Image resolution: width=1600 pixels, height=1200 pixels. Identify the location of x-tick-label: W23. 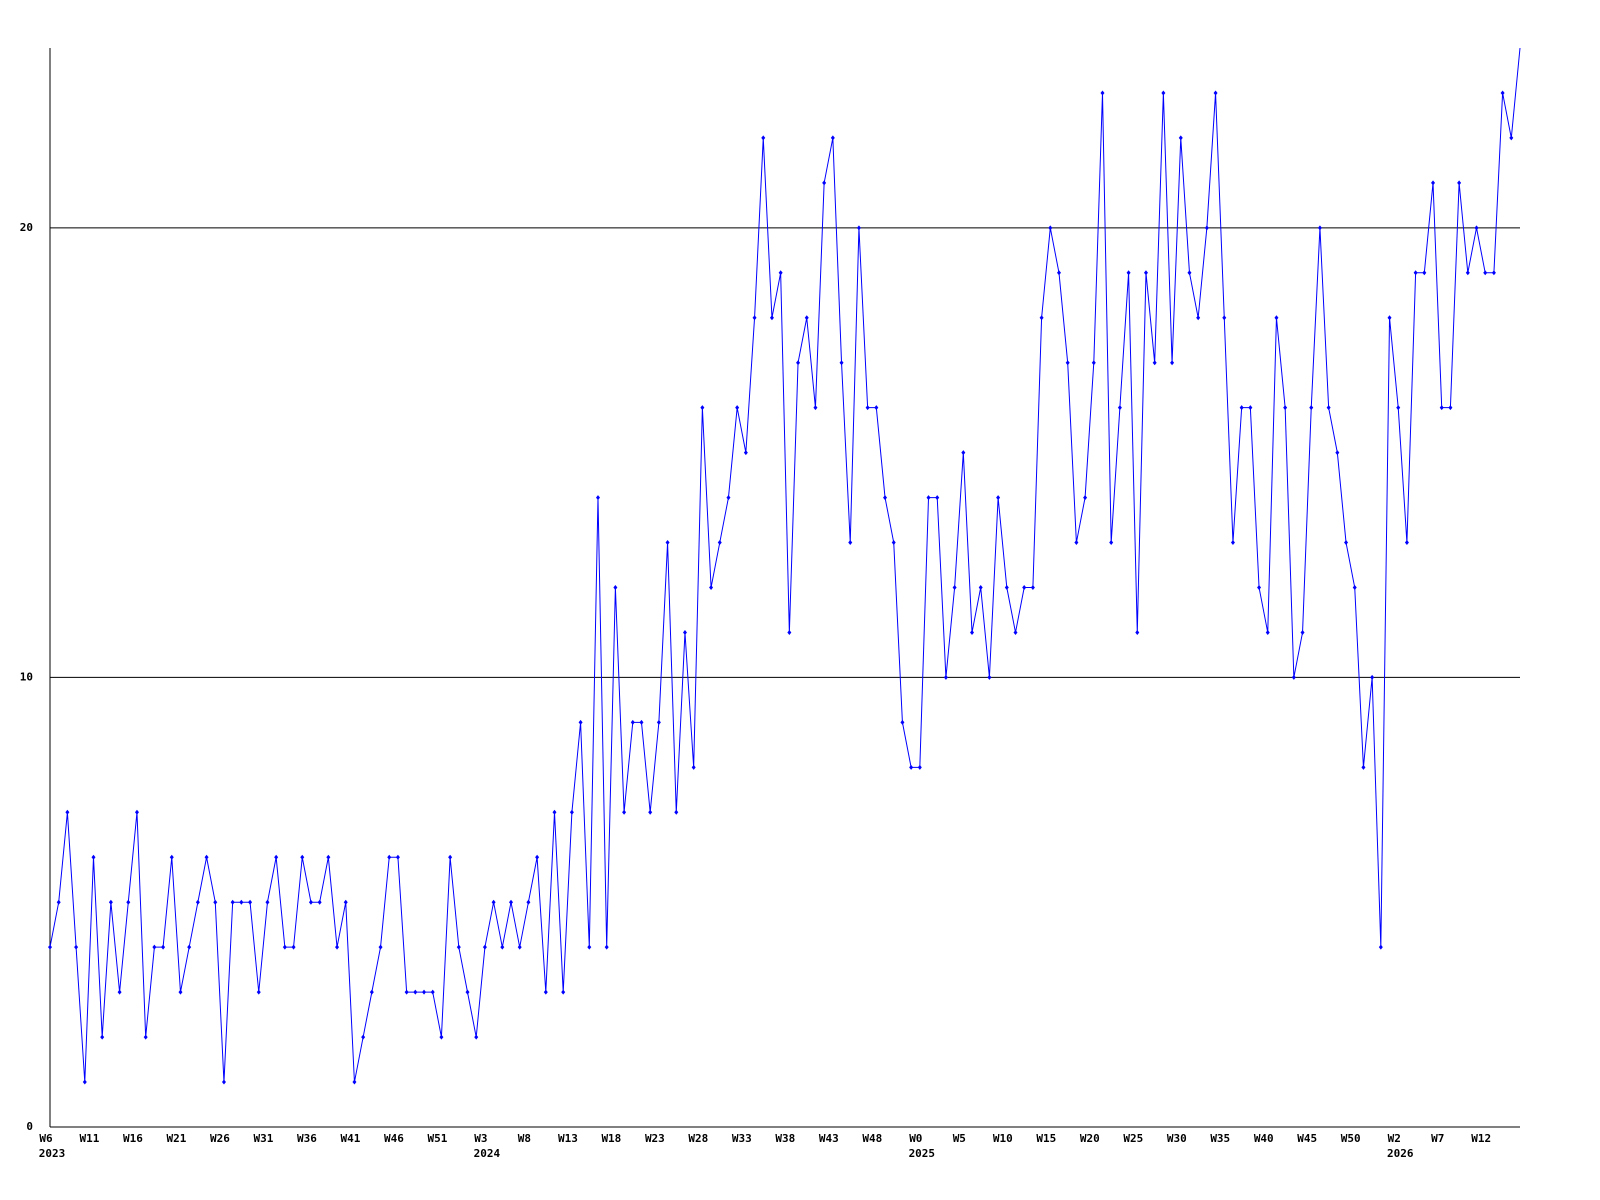
(655, 1138).